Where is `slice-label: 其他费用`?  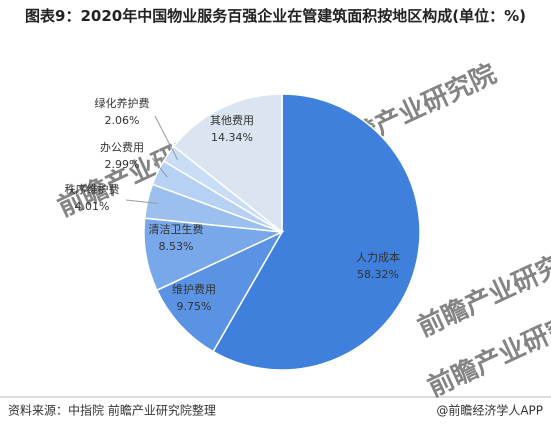
slice-label: 其他费用 is located at coordinates (232, 120).